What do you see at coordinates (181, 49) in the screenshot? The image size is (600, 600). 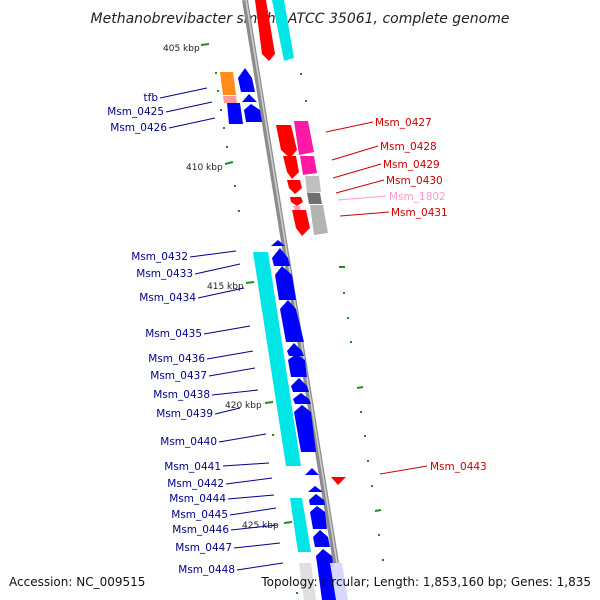 I see `kbp-label-405: 405 kbp` at bounding box center [181, 49].